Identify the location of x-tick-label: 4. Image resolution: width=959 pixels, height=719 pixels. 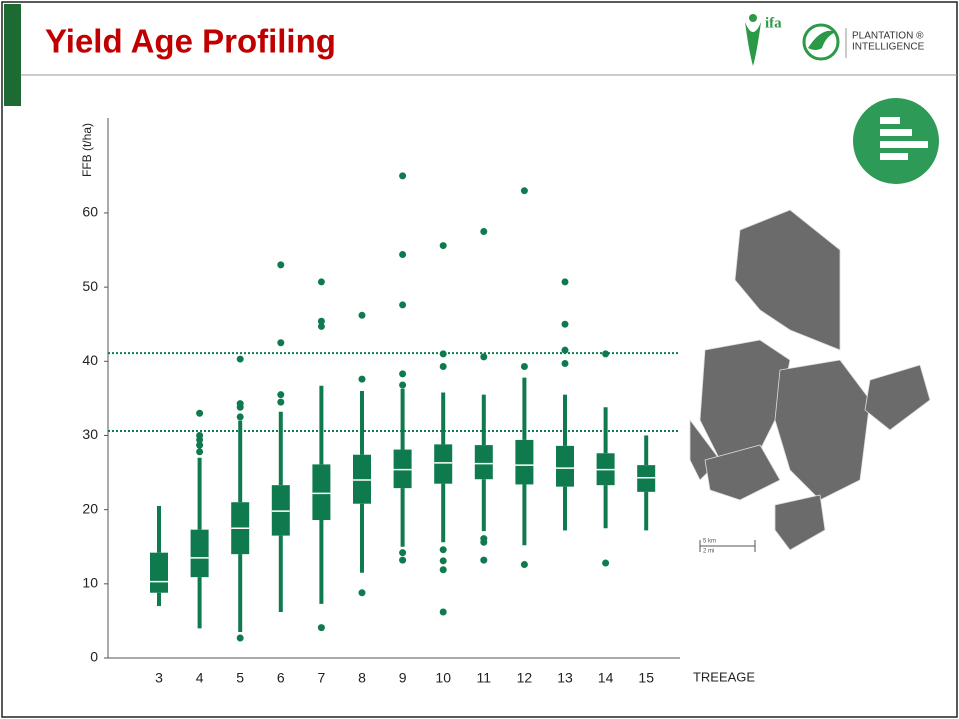
(200, 678).